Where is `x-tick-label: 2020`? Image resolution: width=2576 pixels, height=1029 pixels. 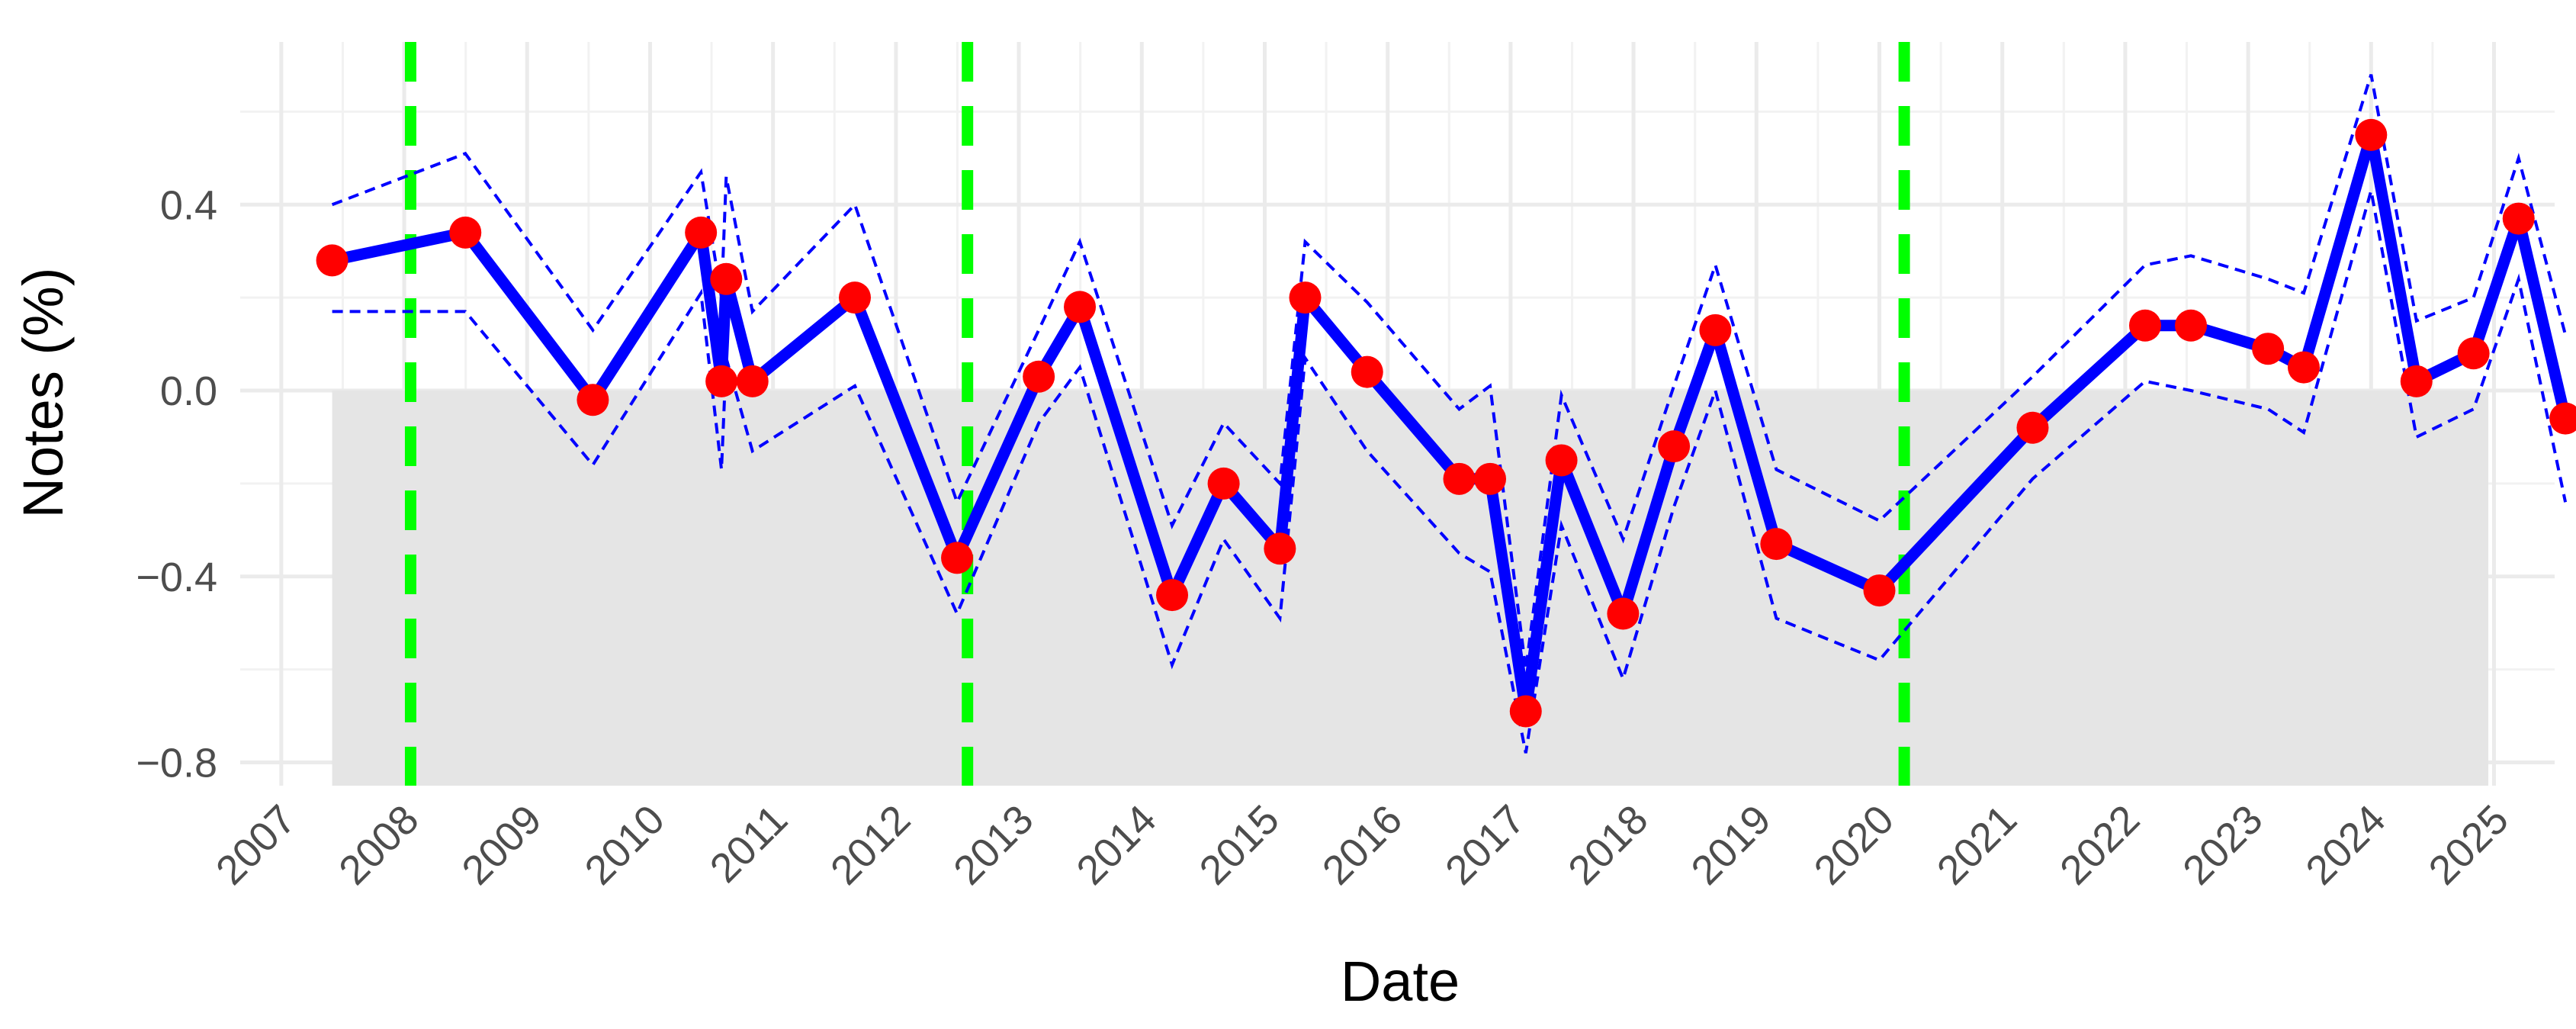
x-tick-label: 2020 is located at coordinates (1854, 844).